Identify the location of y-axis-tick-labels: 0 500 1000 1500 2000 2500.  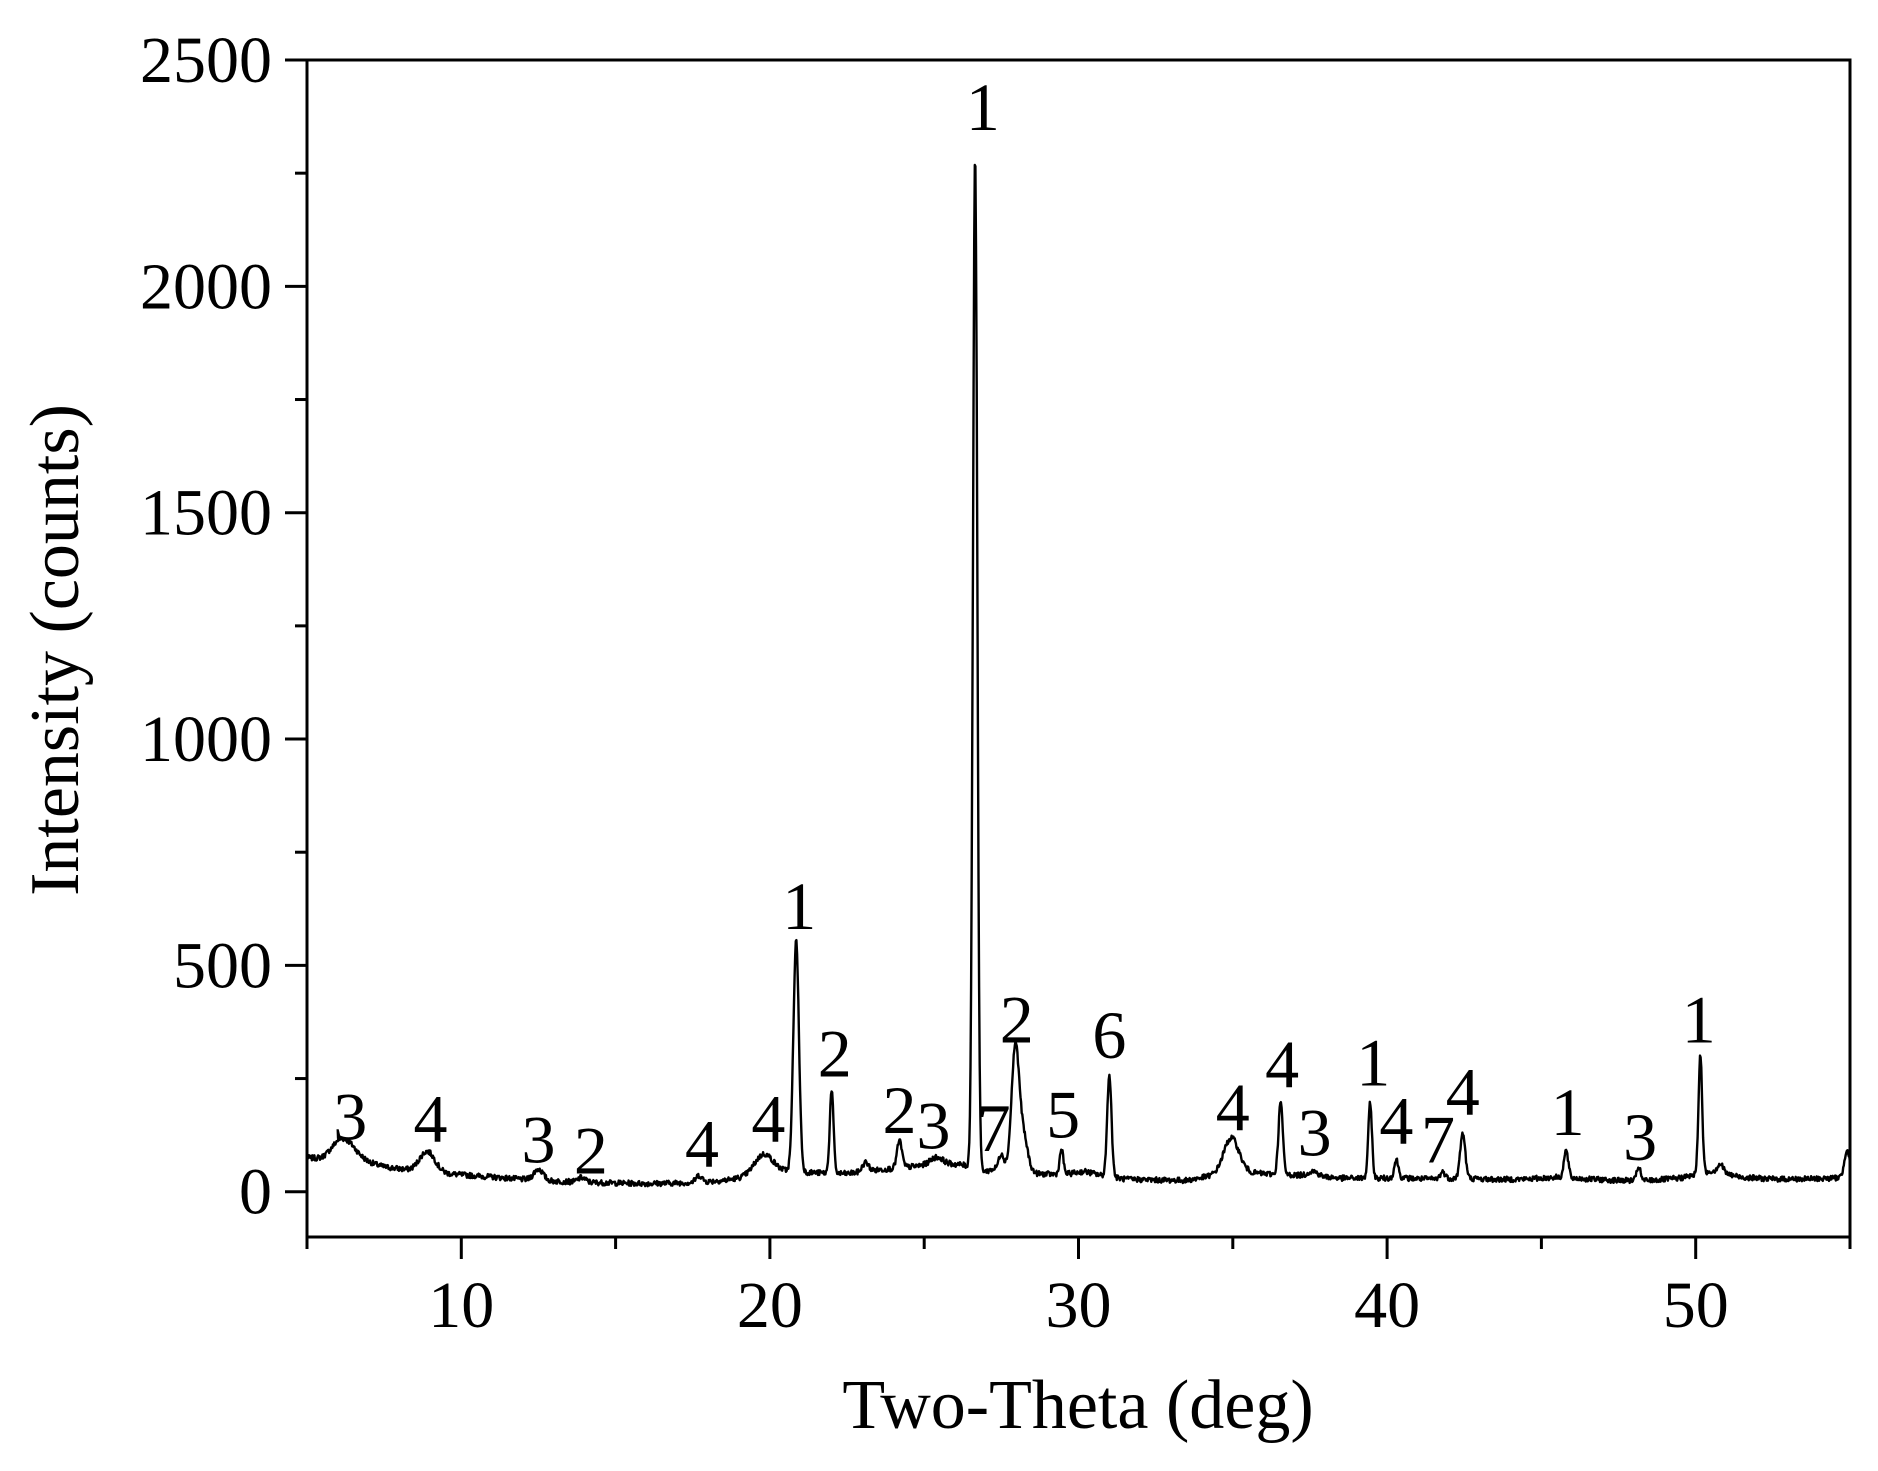
(206, 626).